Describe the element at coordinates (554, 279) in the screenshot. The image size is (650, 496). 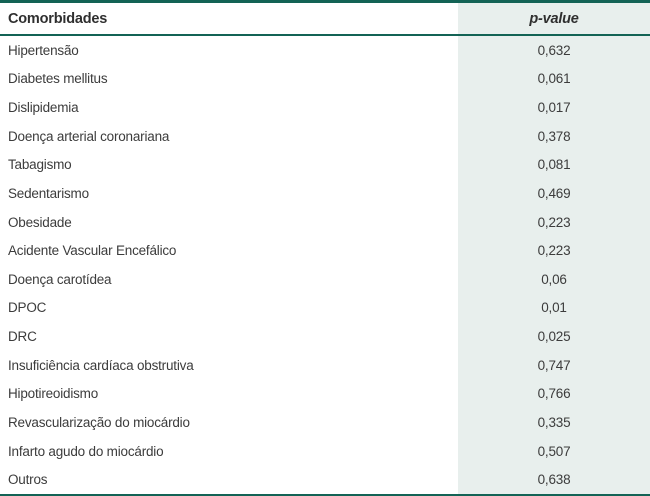
I see `p-value-cell: 0,06` at that location.